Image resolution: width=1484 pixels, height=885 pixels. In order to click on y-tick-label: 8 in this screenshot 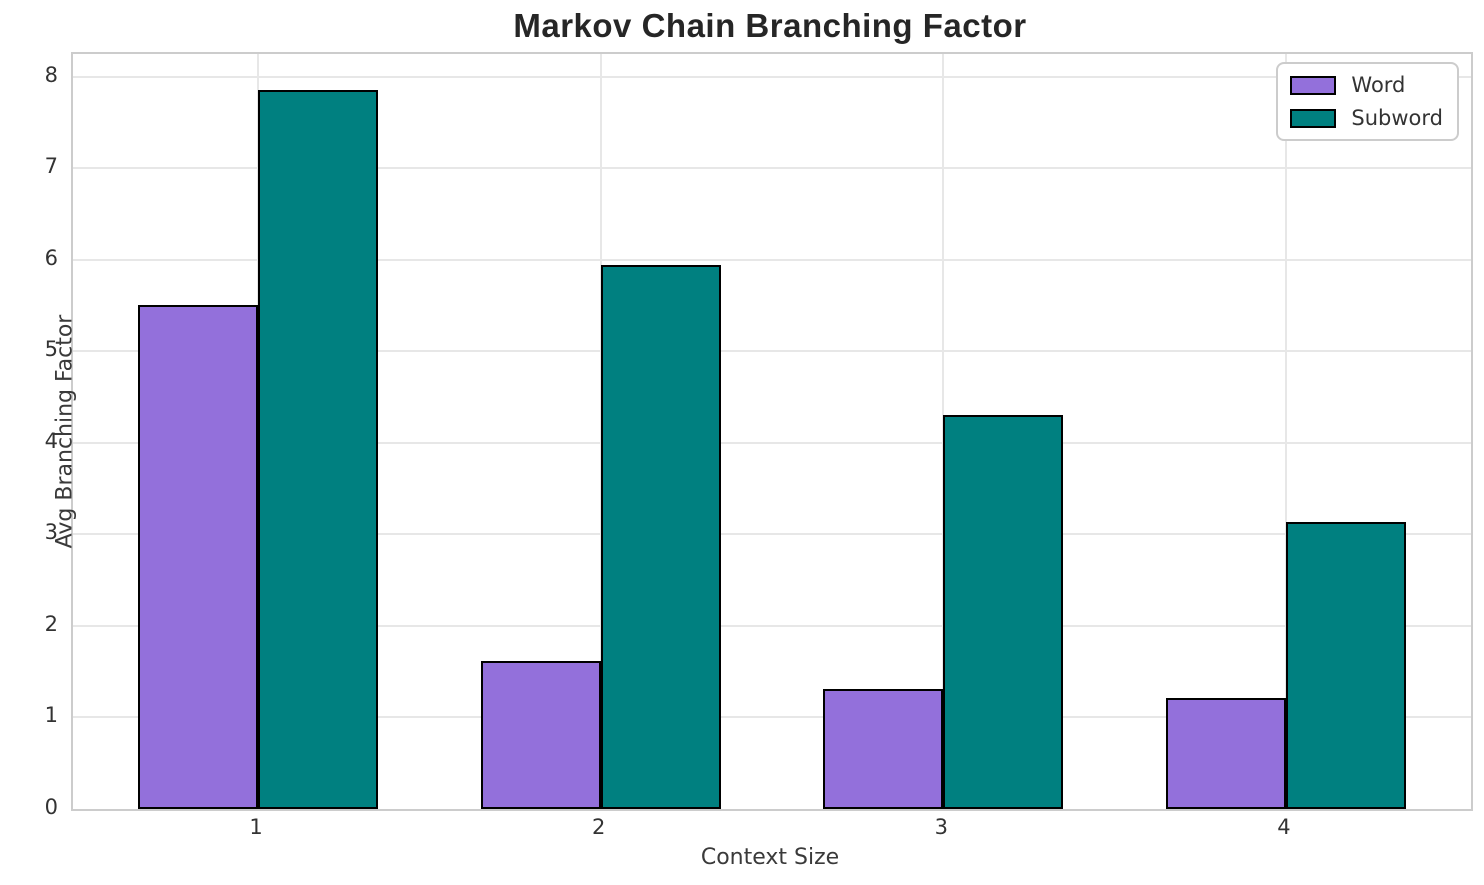, I will do `click(51, 74)`.